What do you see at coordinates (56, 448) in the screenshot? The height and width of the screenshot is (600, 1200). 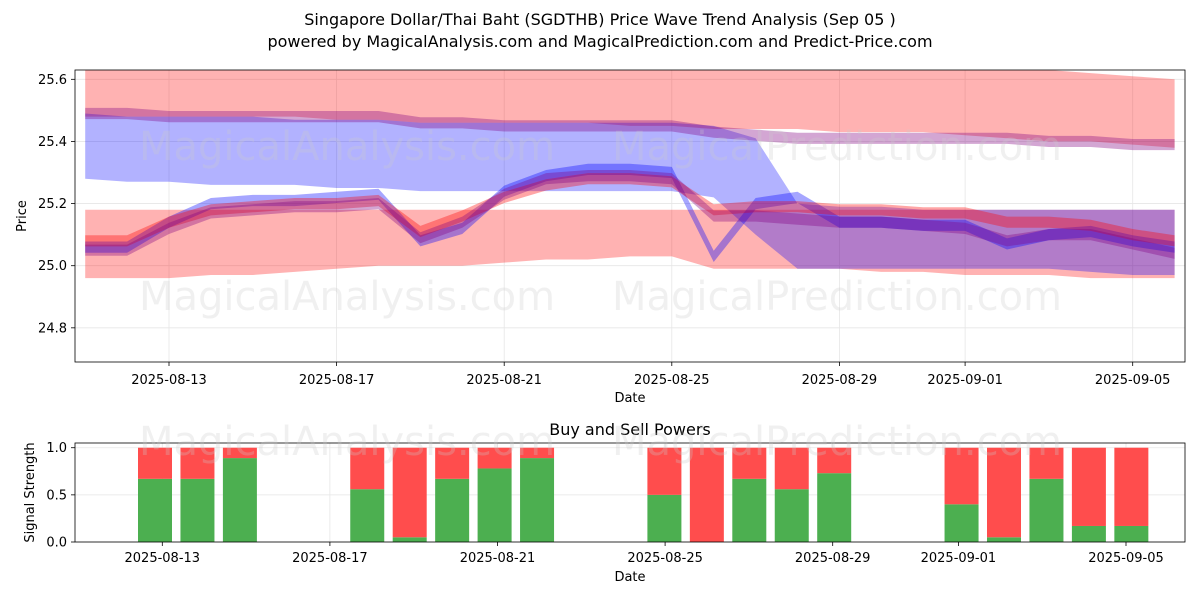 I see `signal-y-tick-label: 1.0` at bounding box center [56, 448].